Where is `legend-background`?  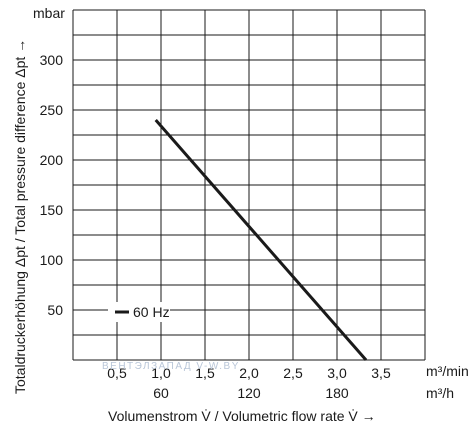 legend-background is located at coordinates (139, 312).